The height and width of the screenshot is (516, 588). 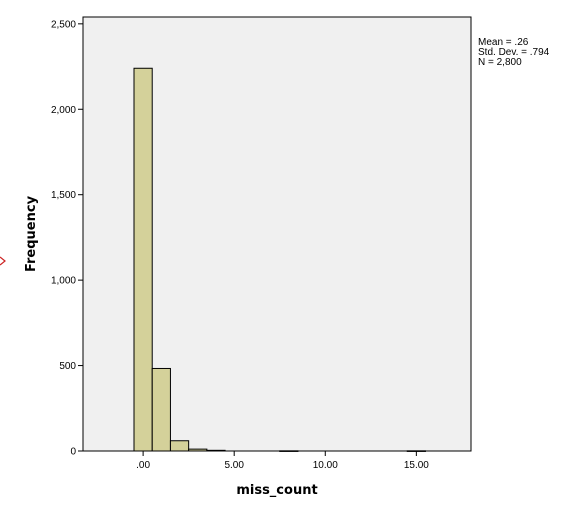 I want to click on x-axis-title: miss_count, so click(x=276, y=490).